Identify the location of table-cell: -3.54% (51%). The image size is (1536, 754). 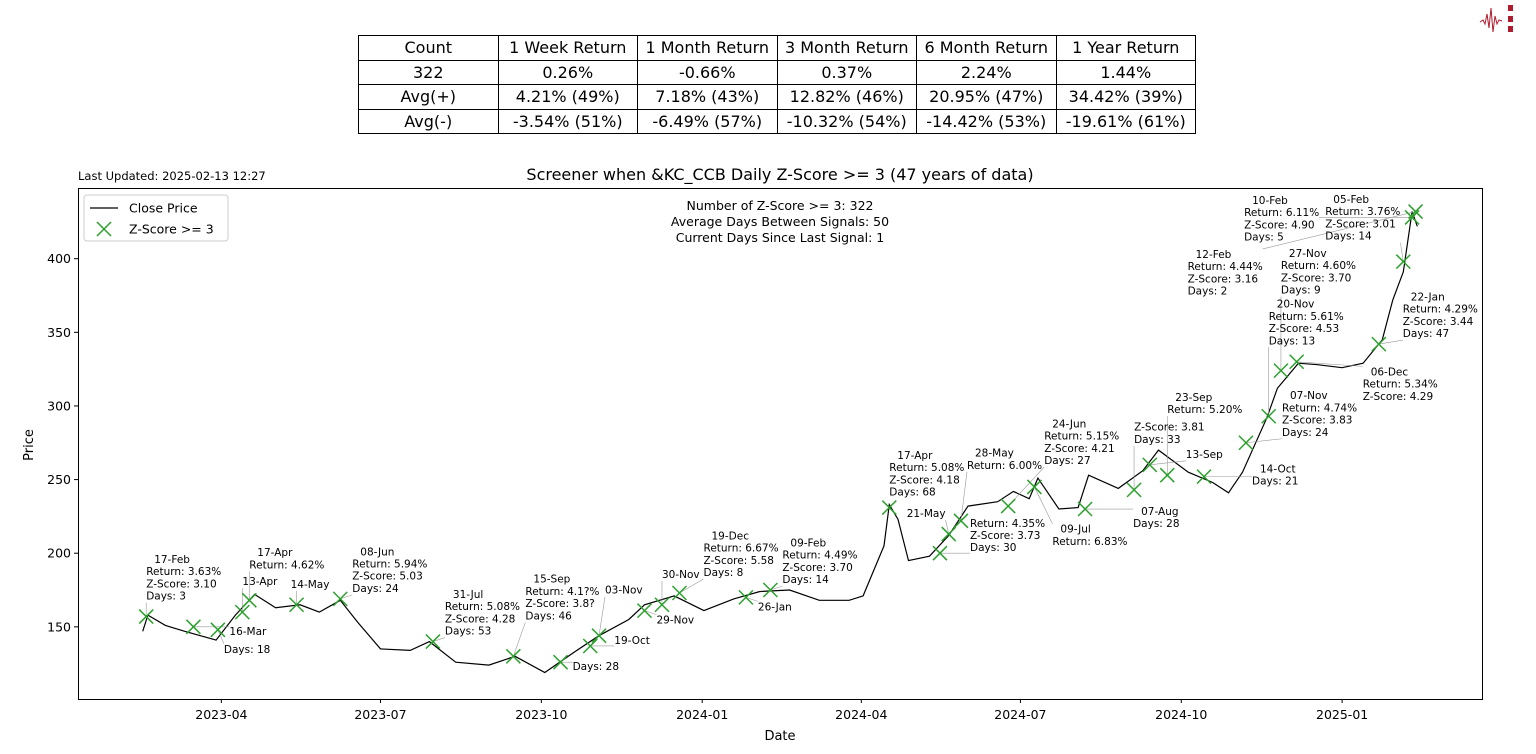
(567, 121).